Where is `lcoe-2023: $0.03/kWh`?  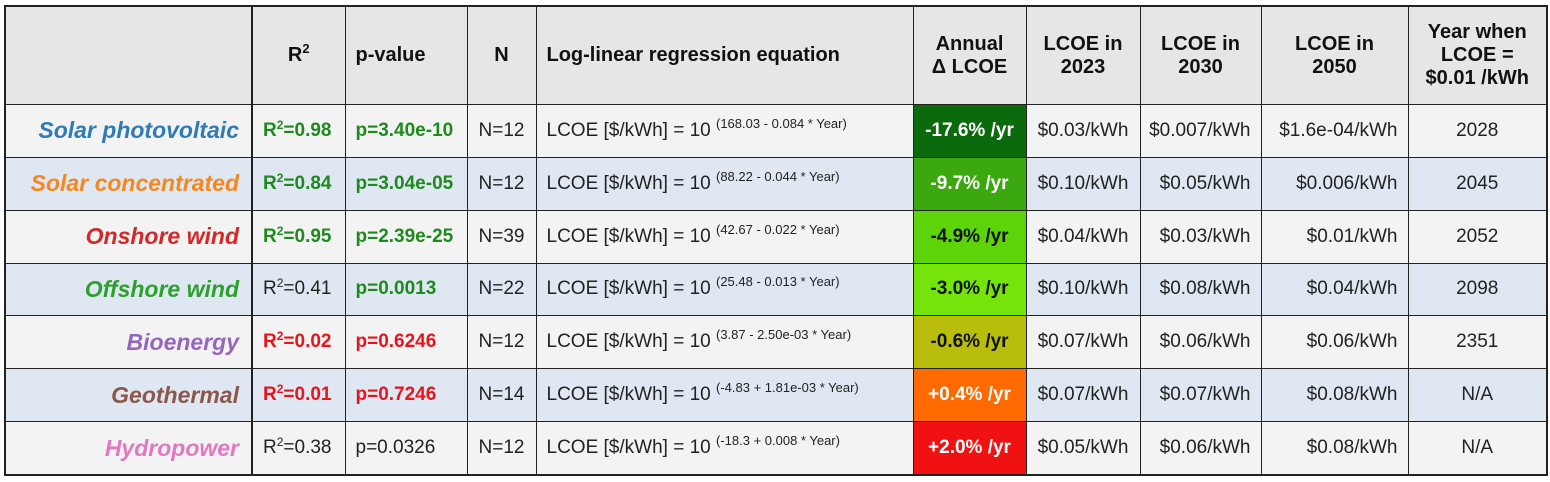
lcoe-2023: $0.03/kWh is located at coordinates (1083, 131).